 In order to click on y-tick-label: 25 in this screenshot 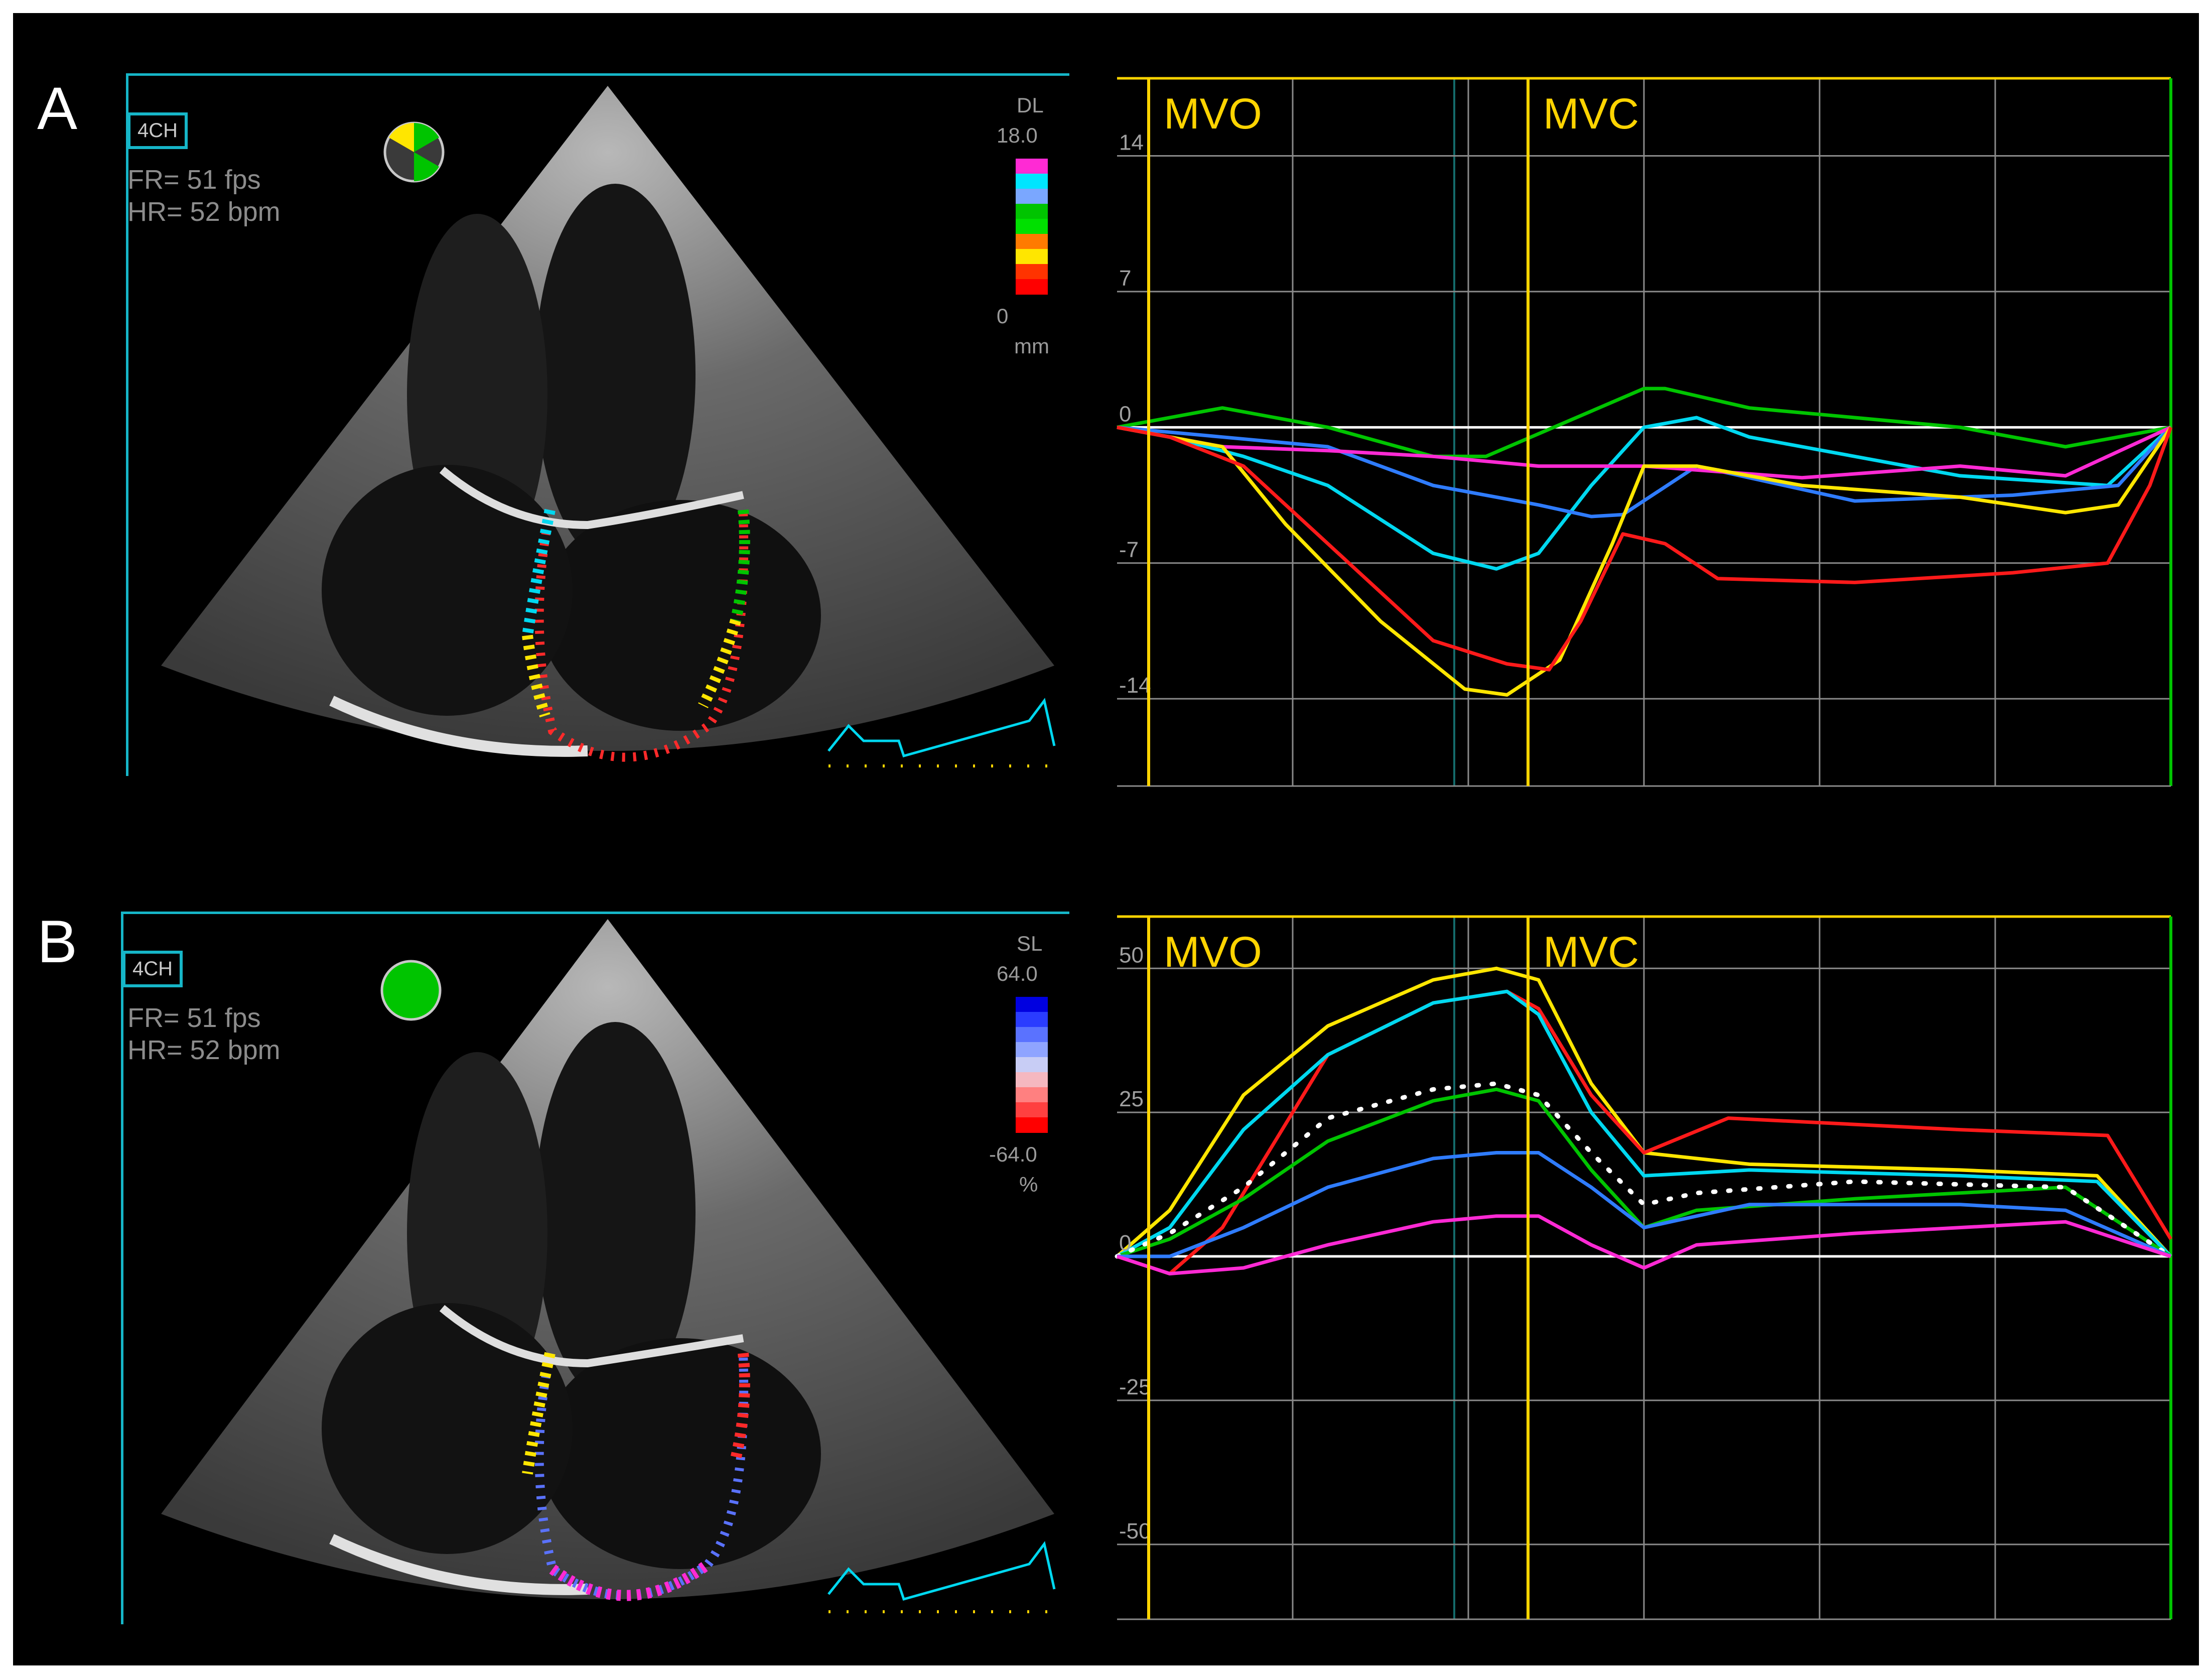, I will do `click(1131, 1099)`.